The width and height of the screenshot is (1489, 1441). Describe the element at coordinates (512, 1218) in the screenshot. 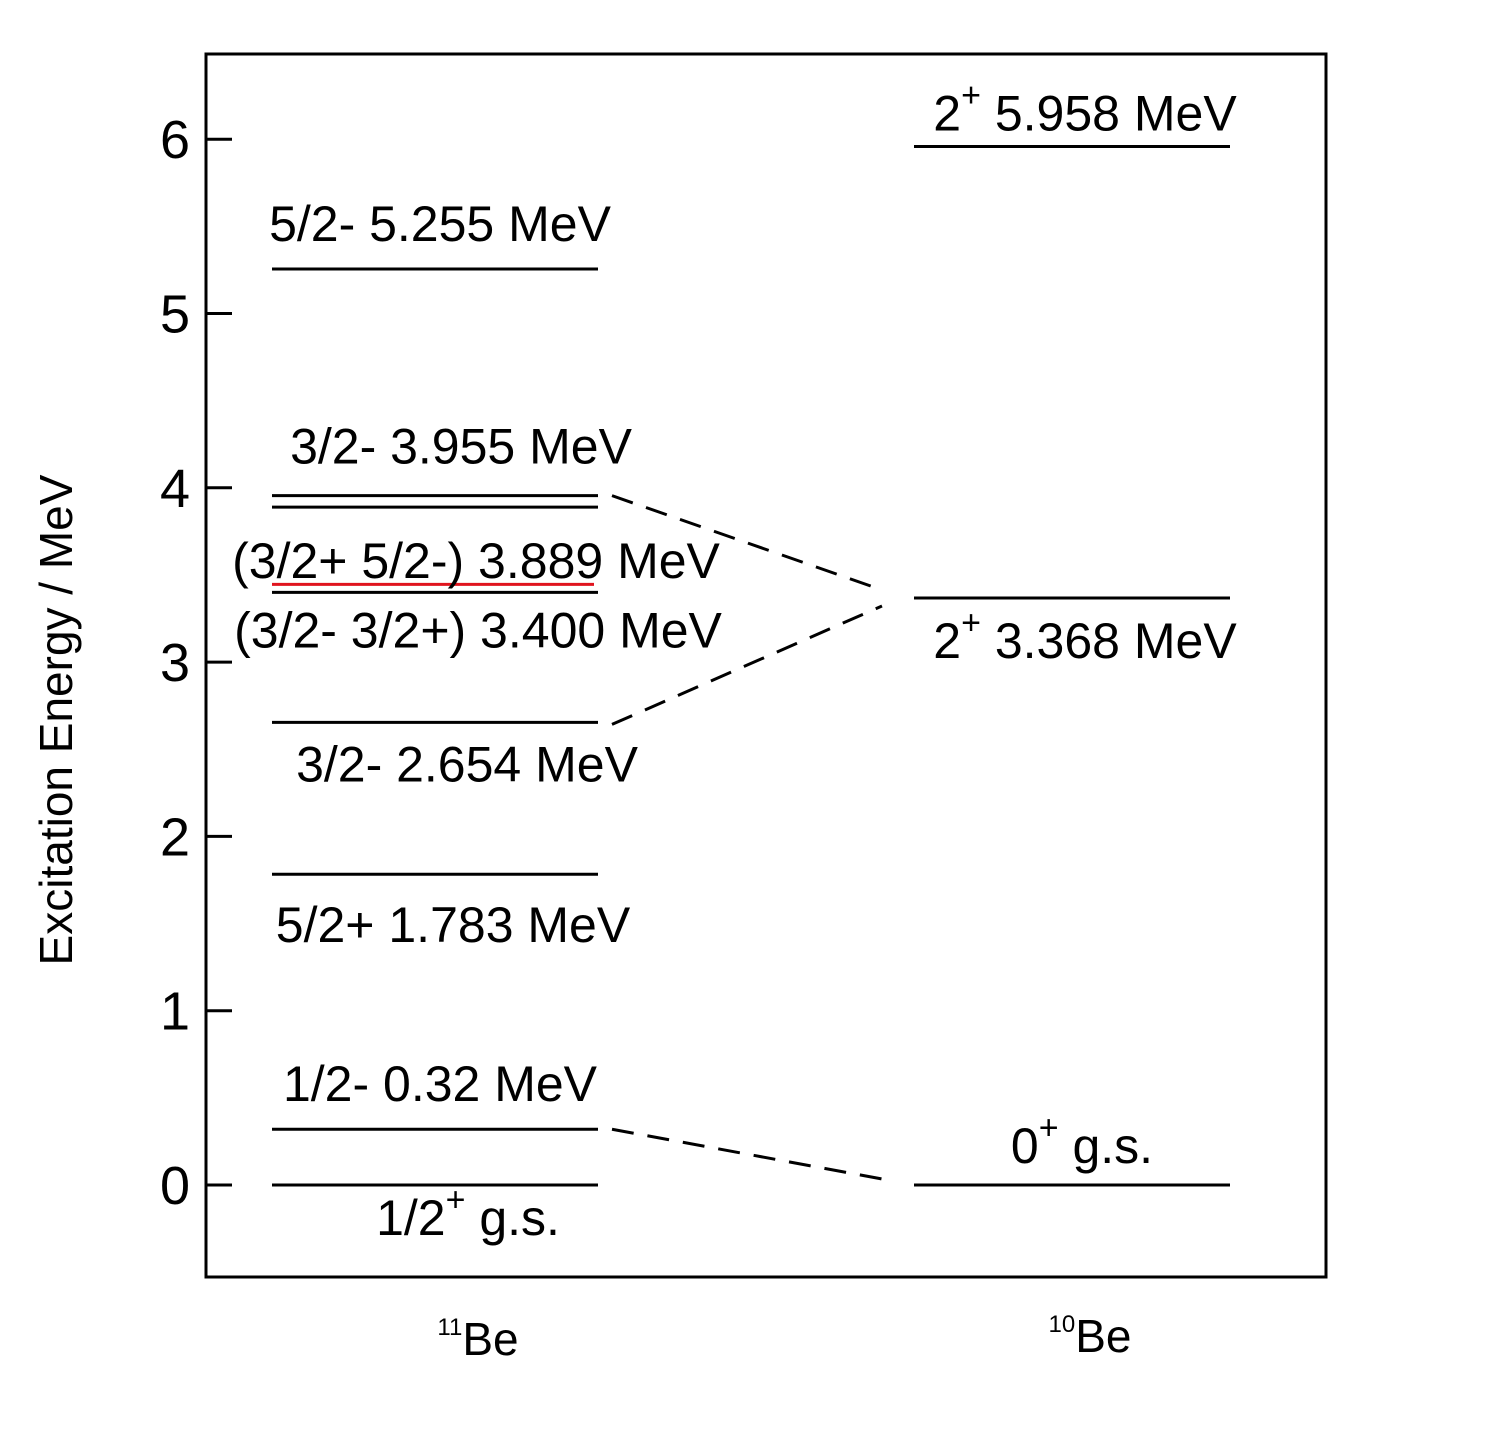

I see `be11-level-label-suffix: g.s.` at that location.